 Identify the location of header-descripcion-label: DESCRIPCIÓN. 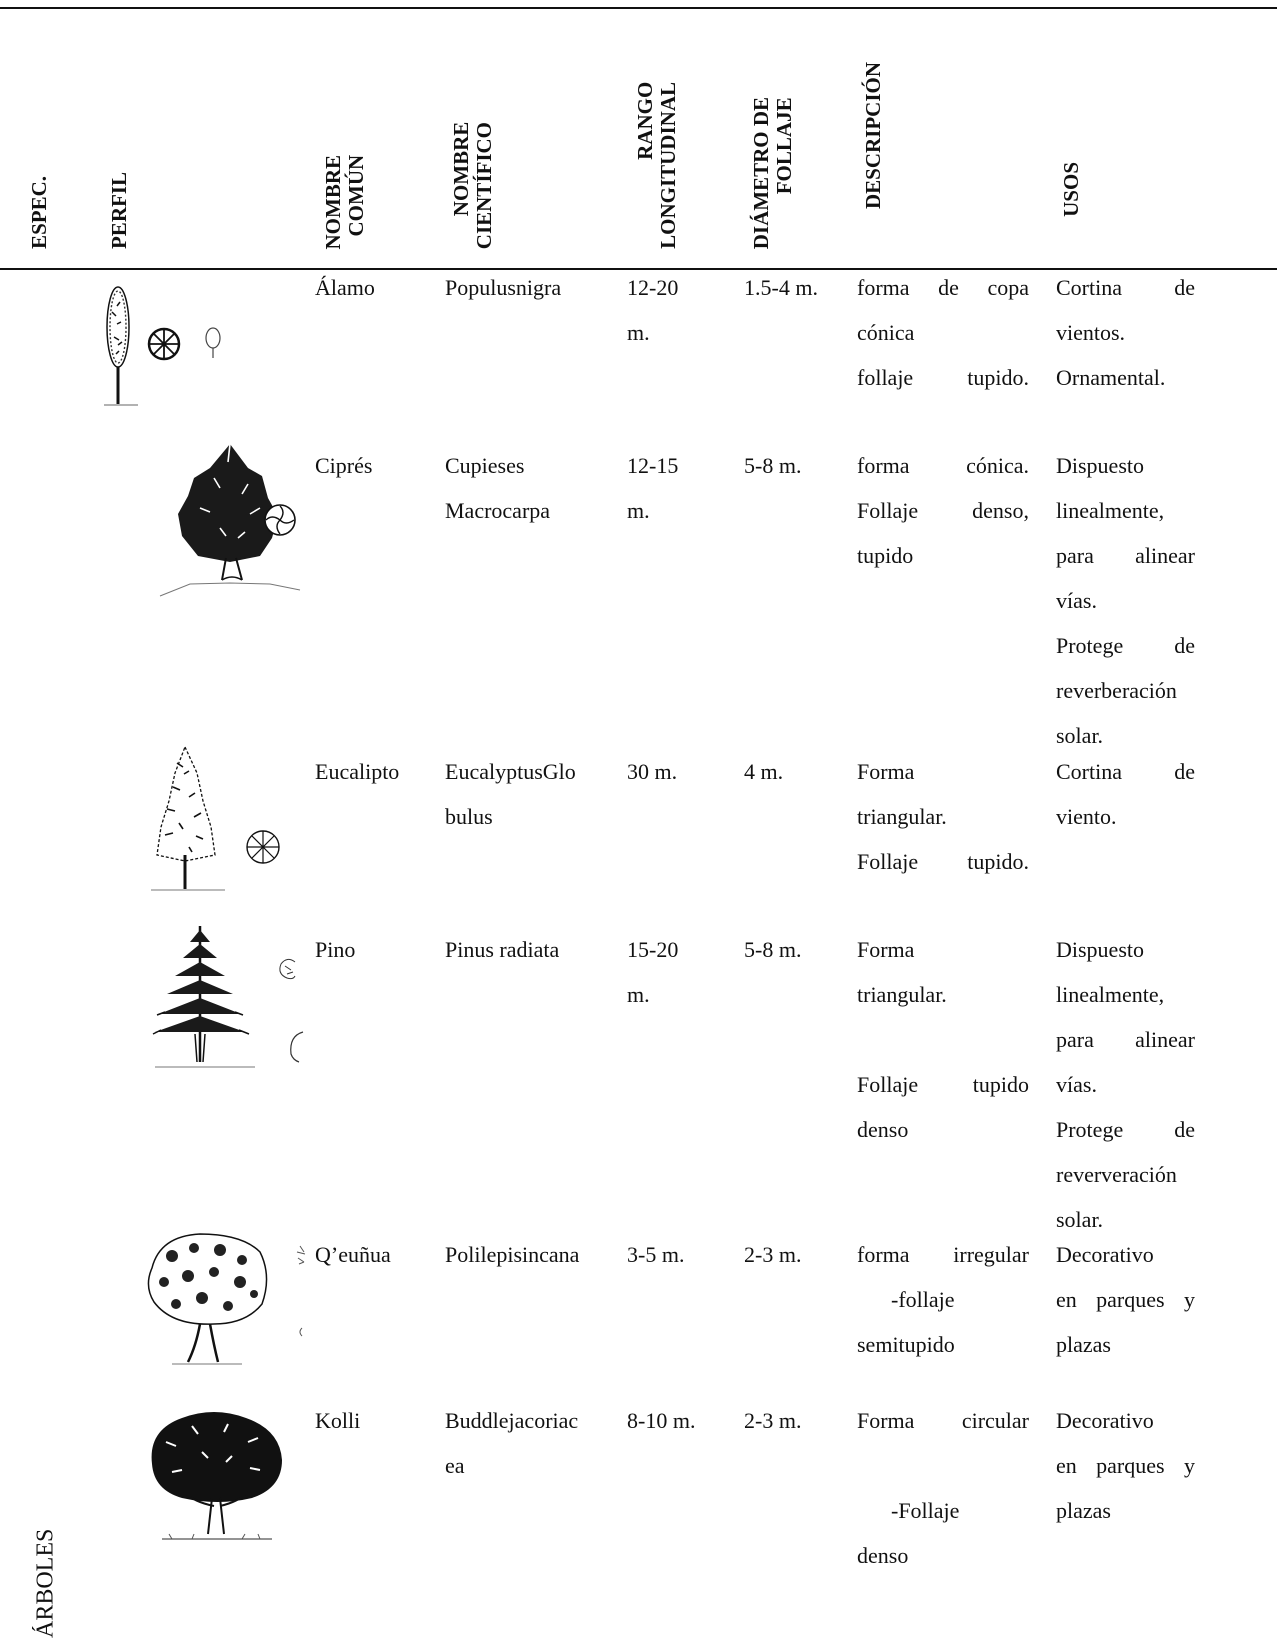
(873, 135).